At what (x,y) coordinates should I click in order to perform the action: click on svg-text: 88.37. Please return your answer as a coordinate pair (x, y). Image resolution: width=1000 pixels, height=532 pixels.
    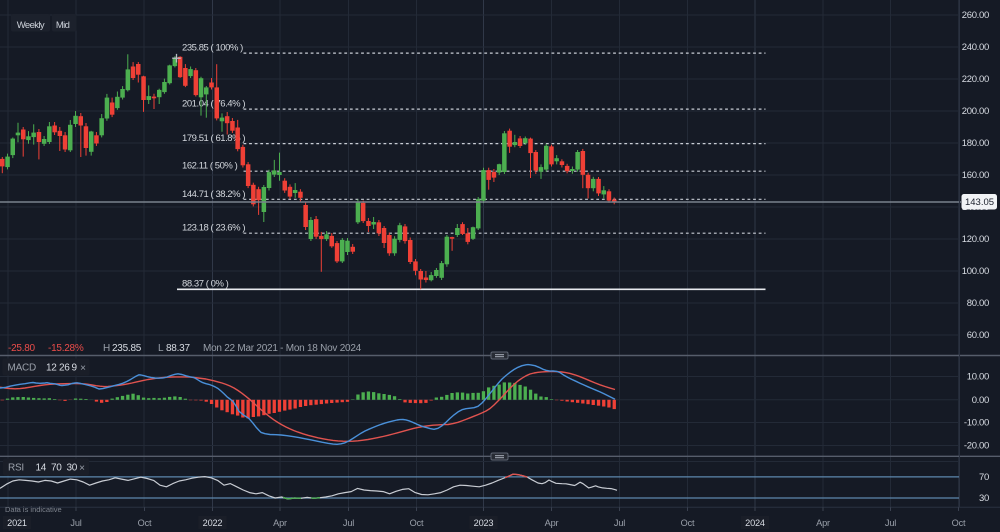
    Looking at the image, I should click on (178, 348).